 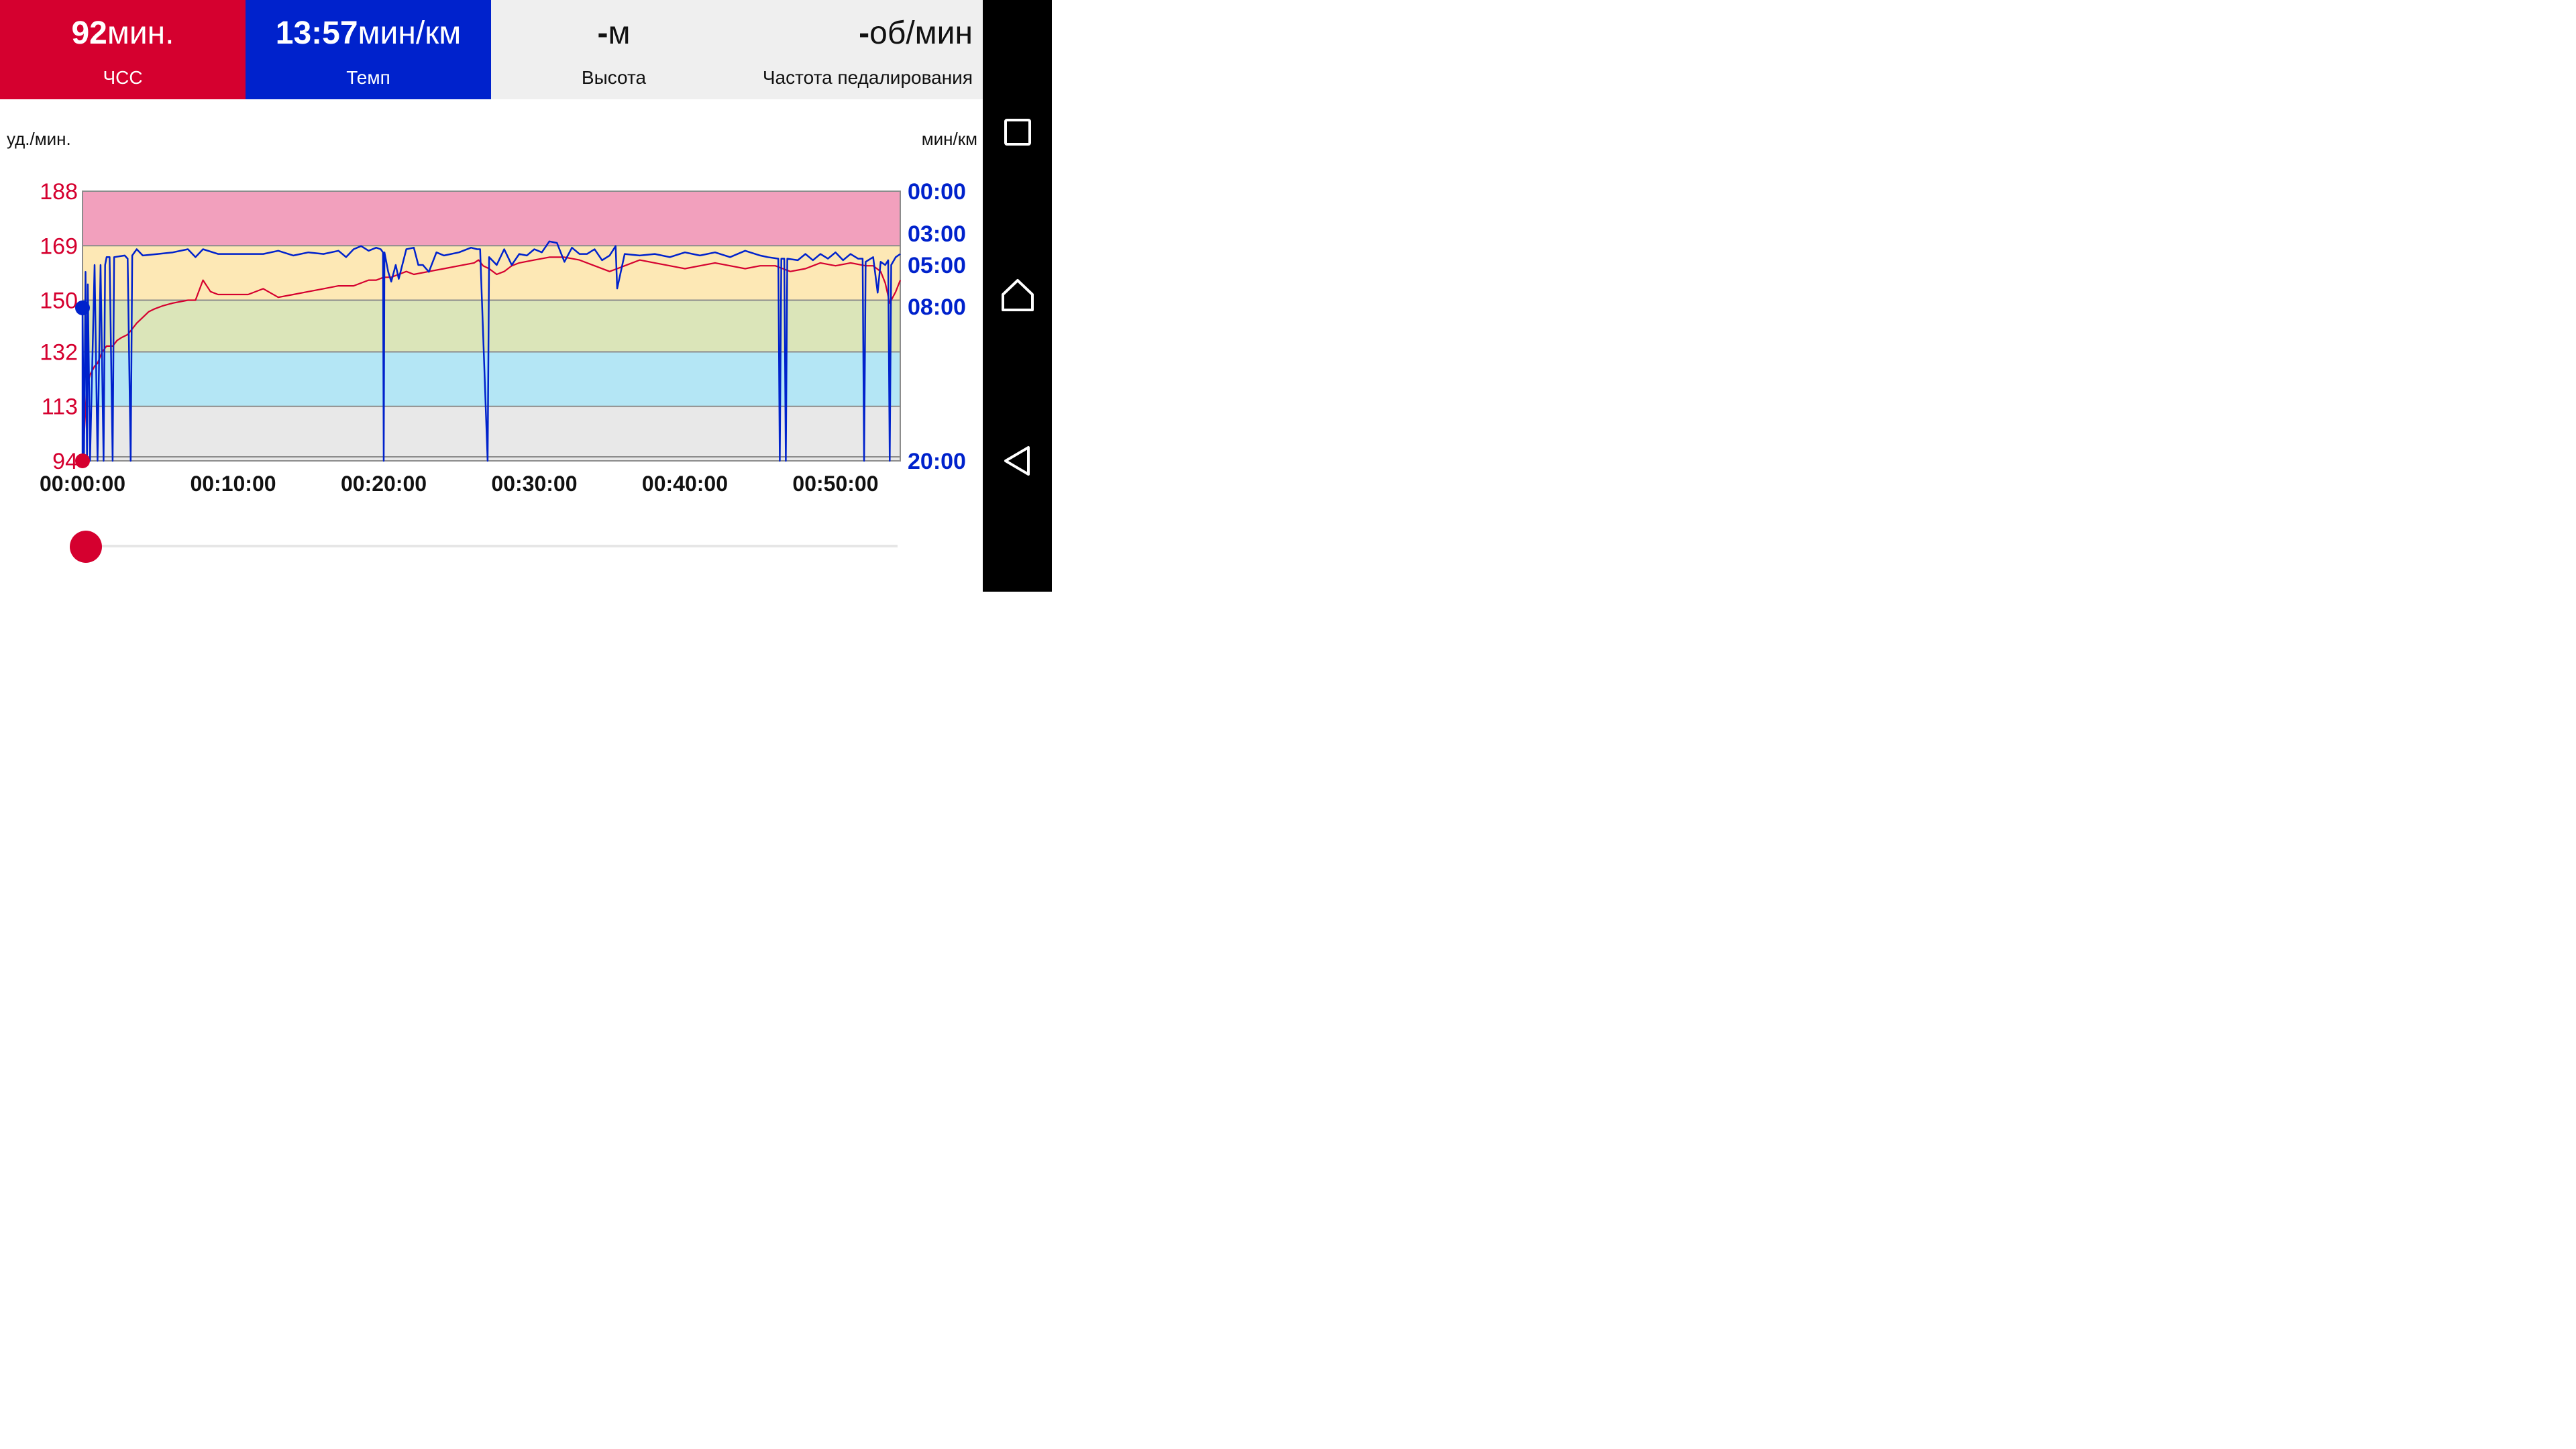 I want to click on heart-rate-value: 92мин., so click(x=122, y=33).